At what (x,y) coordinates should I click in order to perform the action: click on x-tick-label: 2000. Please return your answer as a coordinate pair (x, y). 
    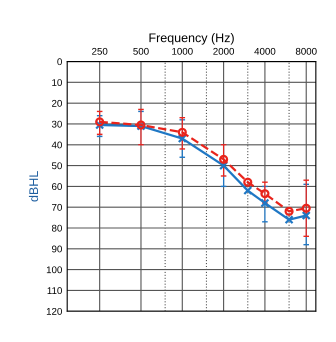
    Looking at the image, I should click on (223, 51).